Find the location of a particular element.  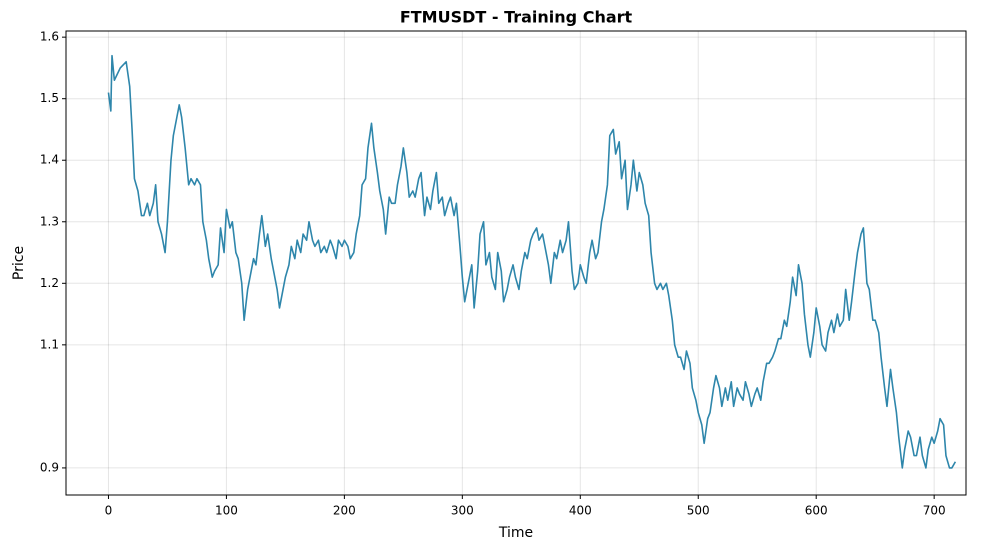

x-tick-label: 0 is located at coordinates (109, 511).